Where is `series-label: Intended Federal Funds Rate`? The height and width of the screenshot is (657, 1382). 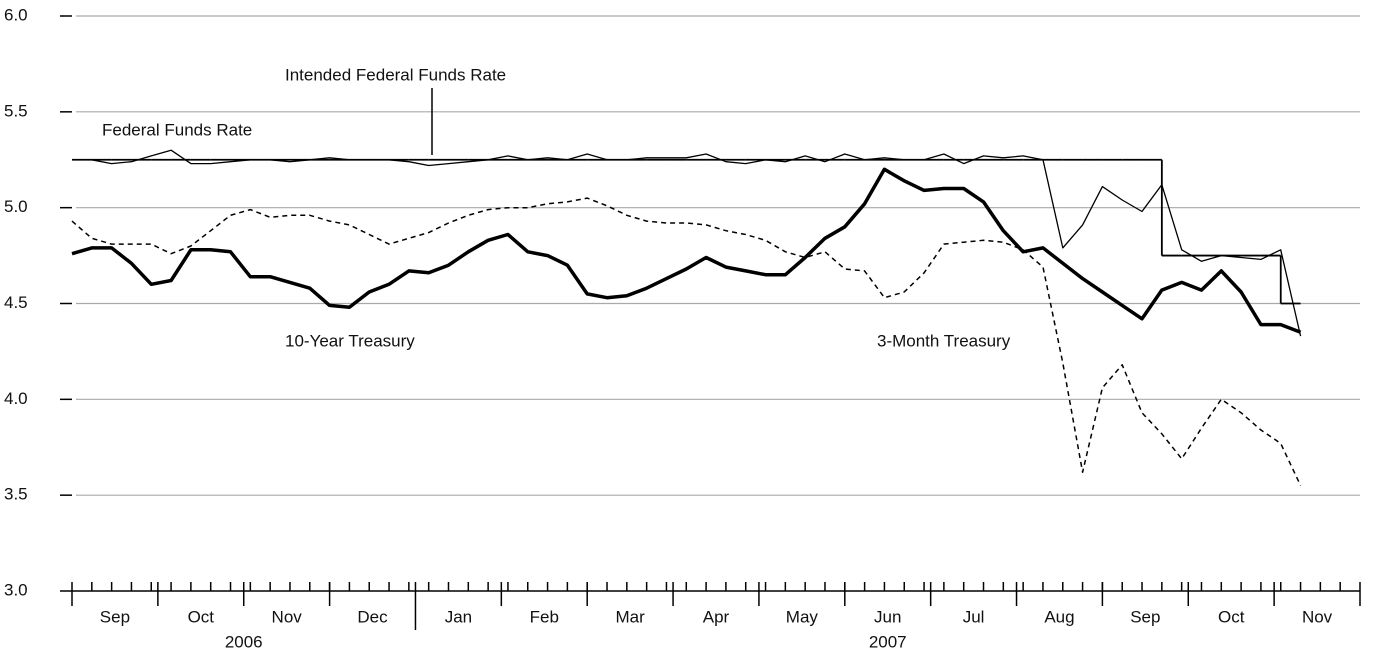 series-label: Intended Federal Funds Rate is located at coordinates (395, 74).